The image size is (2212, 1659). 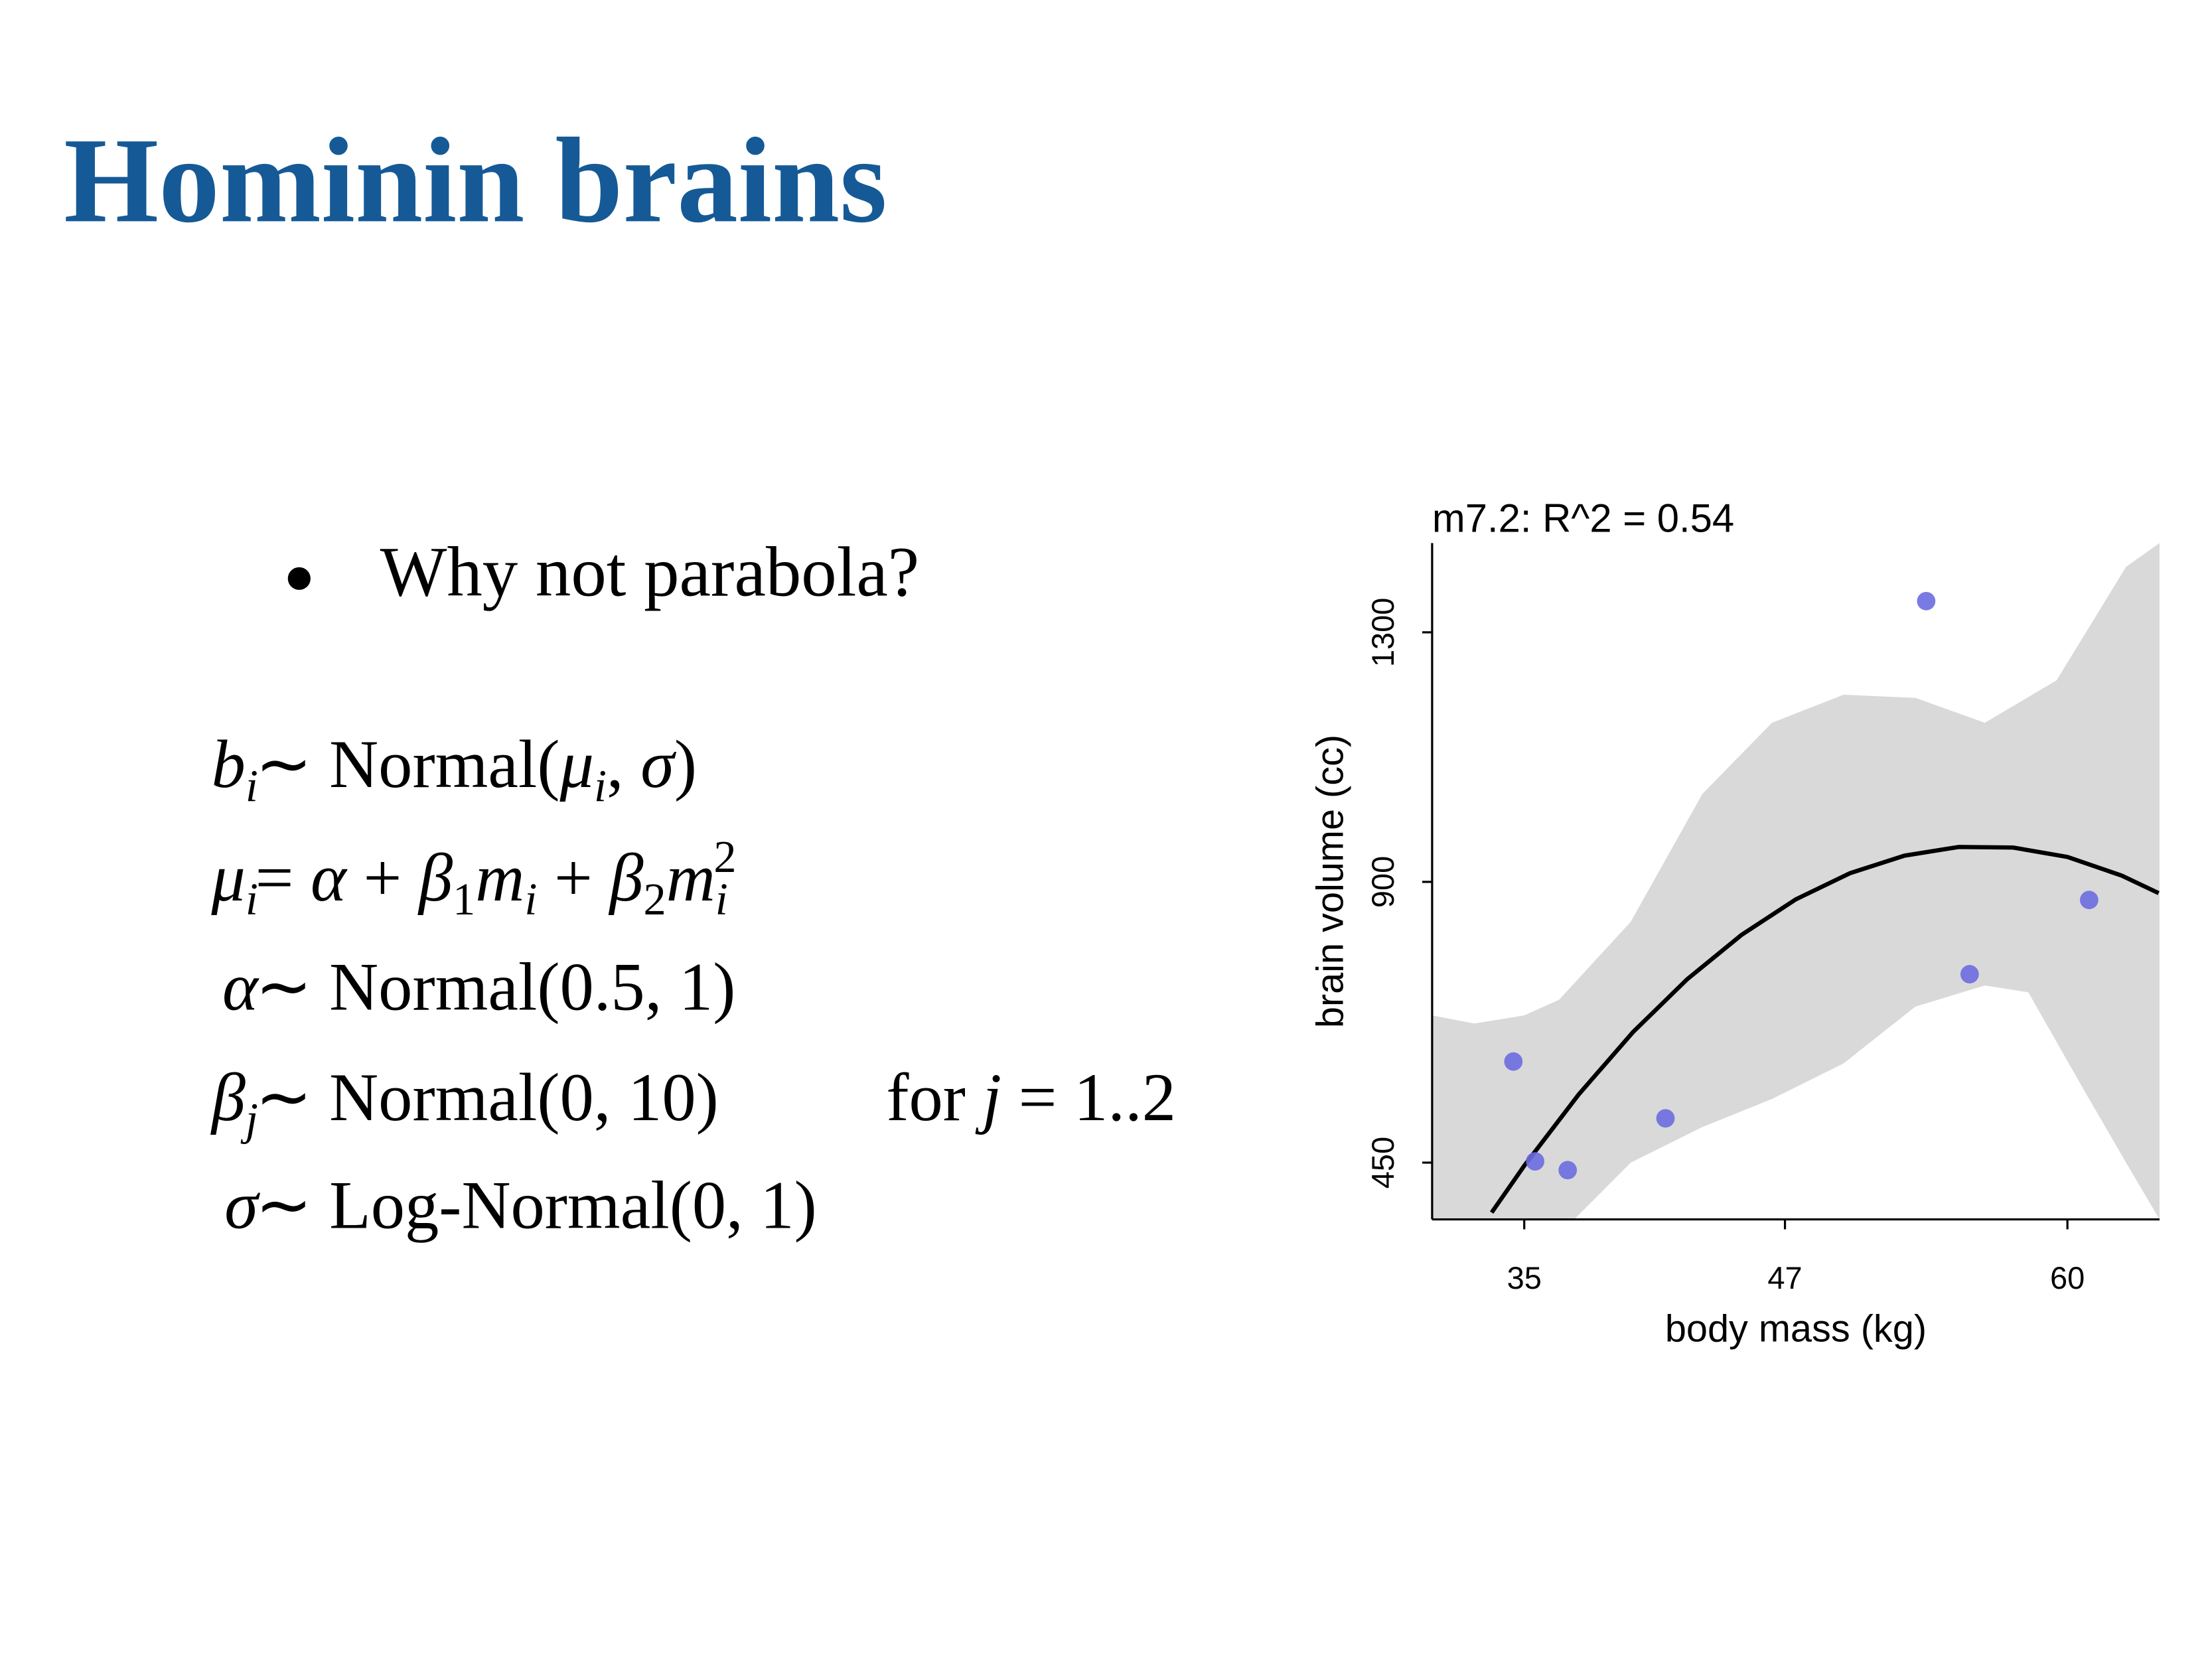 What do you see at coordinates (1583, 518) in the screenshot?
I see `chart-title: m7.2: R^2 = 0.54` at bounding box center [1583, 518].